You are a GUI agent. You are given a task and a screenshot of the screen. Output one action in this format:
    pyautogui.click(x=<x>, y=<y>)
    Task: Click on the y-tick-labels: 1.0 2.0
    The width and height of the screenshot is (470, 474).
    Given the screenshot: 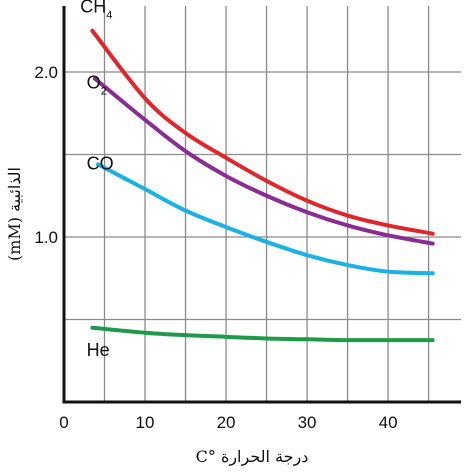 What is the action you would take?
    pyautogui.click(x=46, y=155)
    